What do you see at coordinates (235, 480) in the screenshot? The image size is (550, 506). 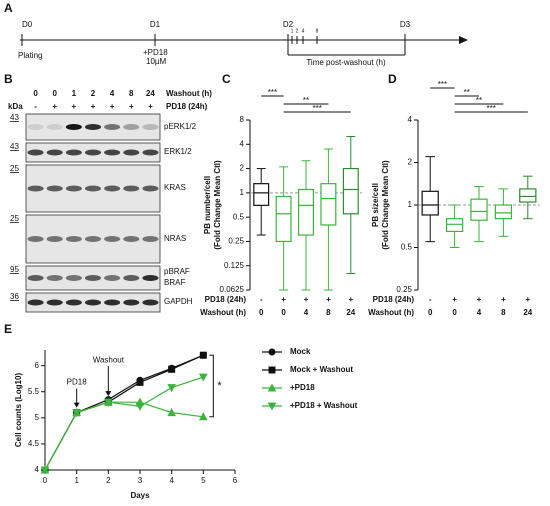 I see `x-tick-label: 6` at bounding box center [235, 480].